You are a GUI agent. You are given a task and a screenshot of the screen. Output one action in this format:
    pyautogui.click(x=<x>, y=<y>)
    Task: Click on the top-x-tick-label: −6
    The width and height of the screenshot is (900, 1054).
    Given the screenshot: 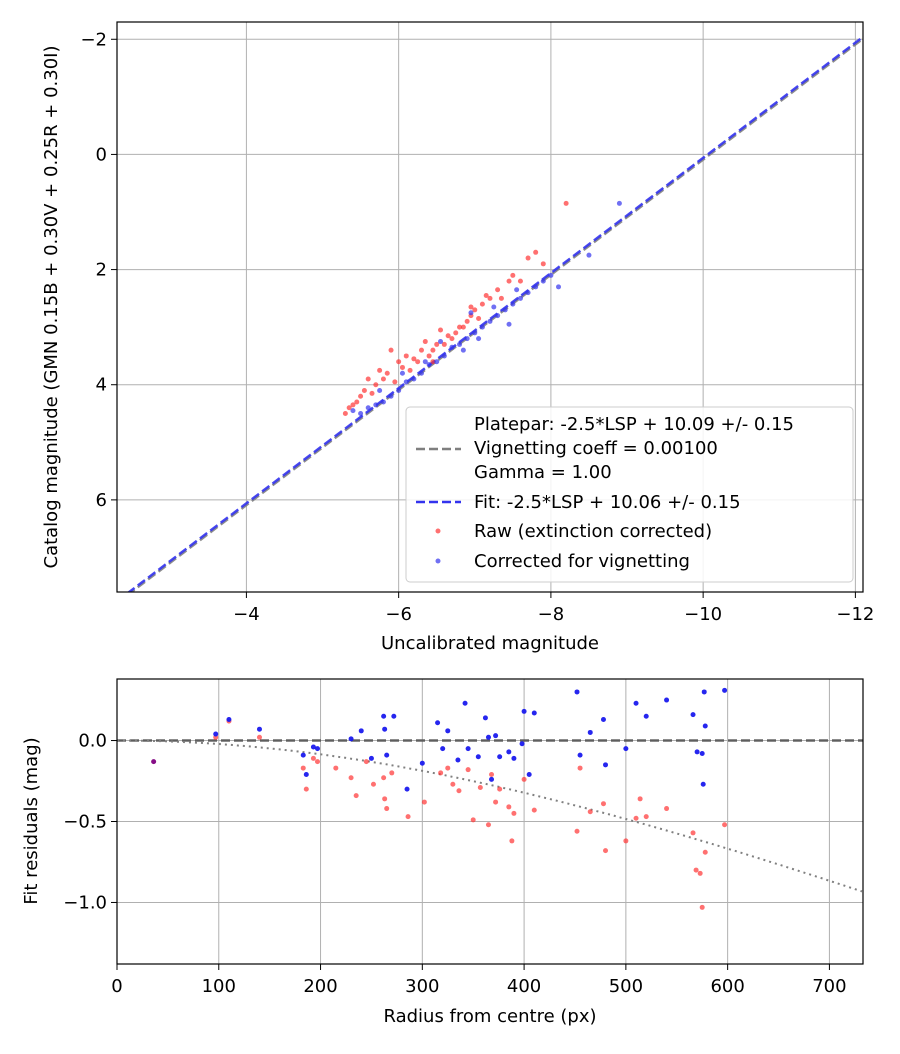 What is the action you would take?
    pyautogui.click(x=398, y=614)
    